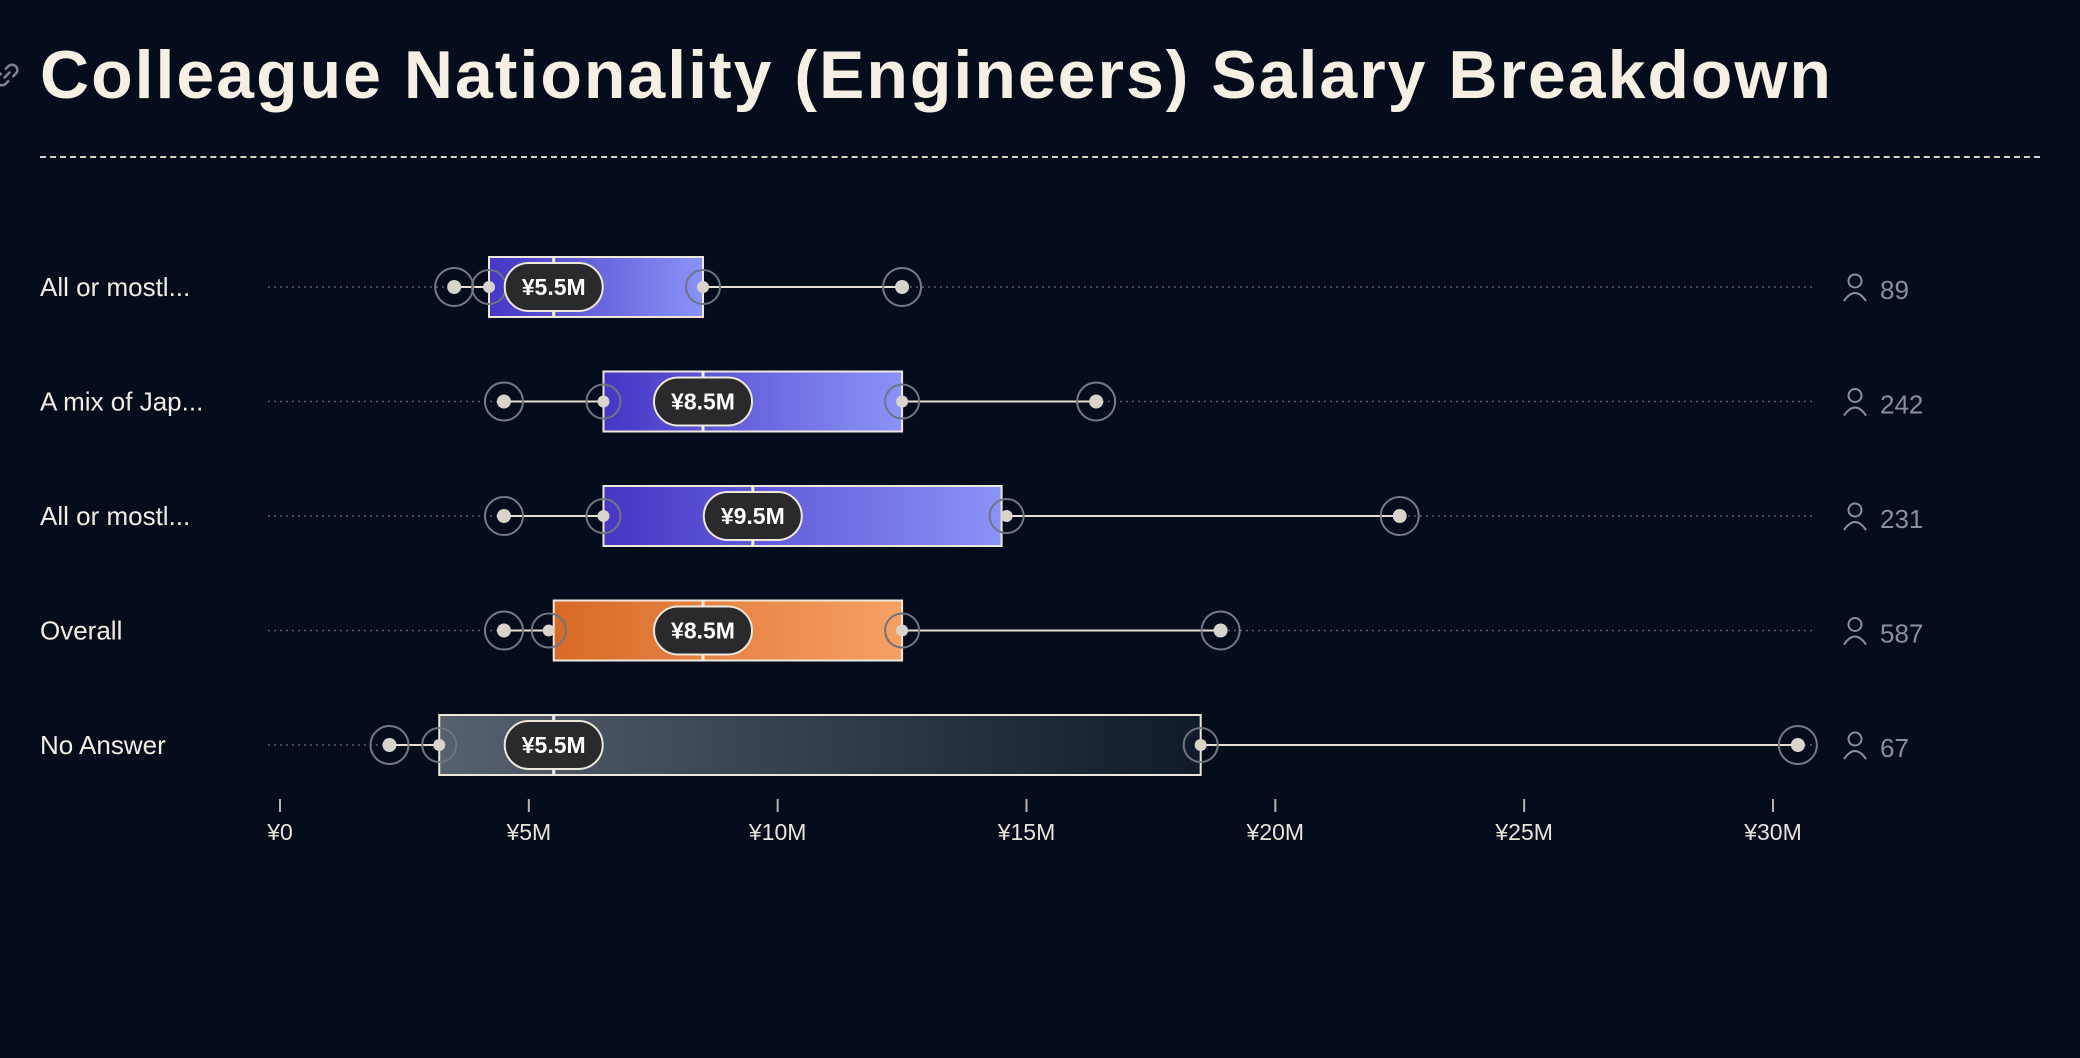  I want to click on box-row: No Answer ¥5.5M 67, so click(974, 745).